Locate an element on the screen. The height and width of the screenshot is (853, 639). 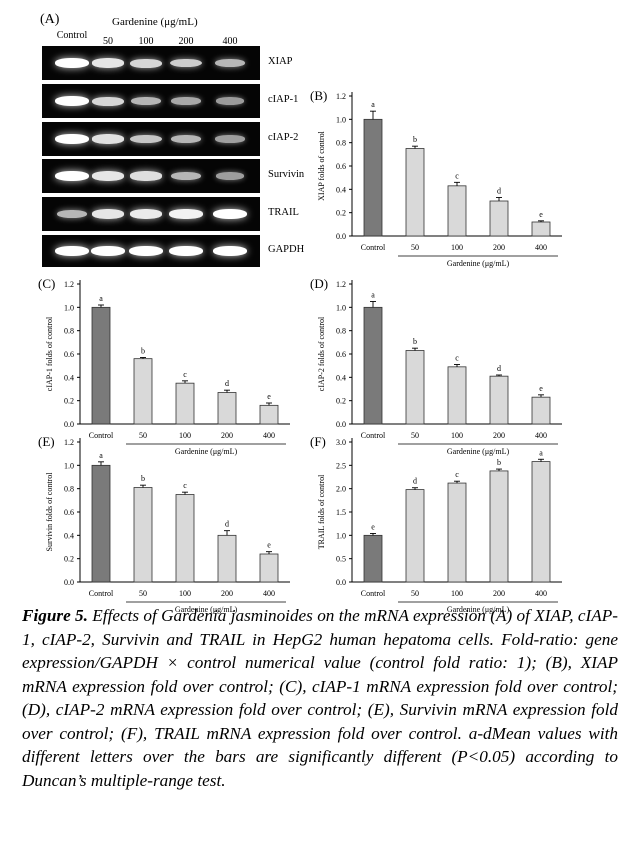
gel-lane-label: 100 is located at coordinates (146, 41).